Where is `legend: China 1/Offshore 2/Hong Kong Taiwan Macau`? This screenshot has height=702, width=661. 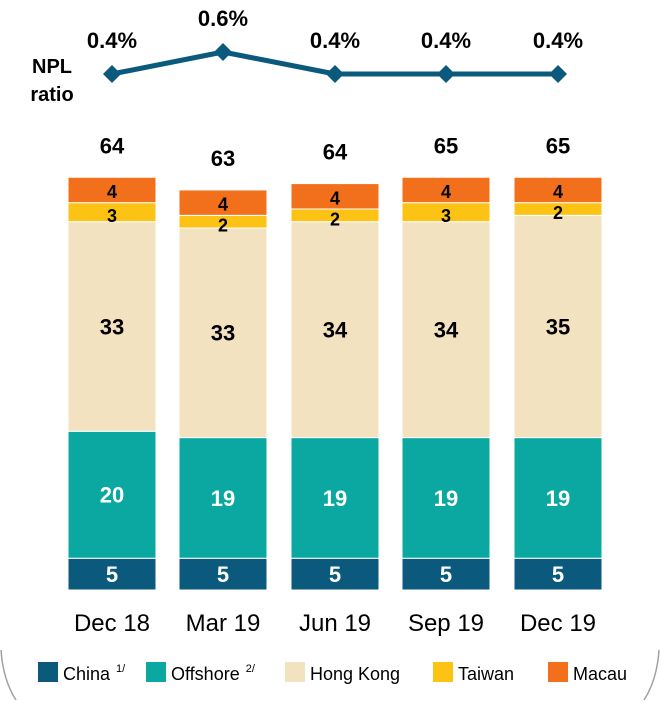 legend: China 1/Offshore 2/Hong Kong Taiwan Macau is located at coordinates (332, 673).